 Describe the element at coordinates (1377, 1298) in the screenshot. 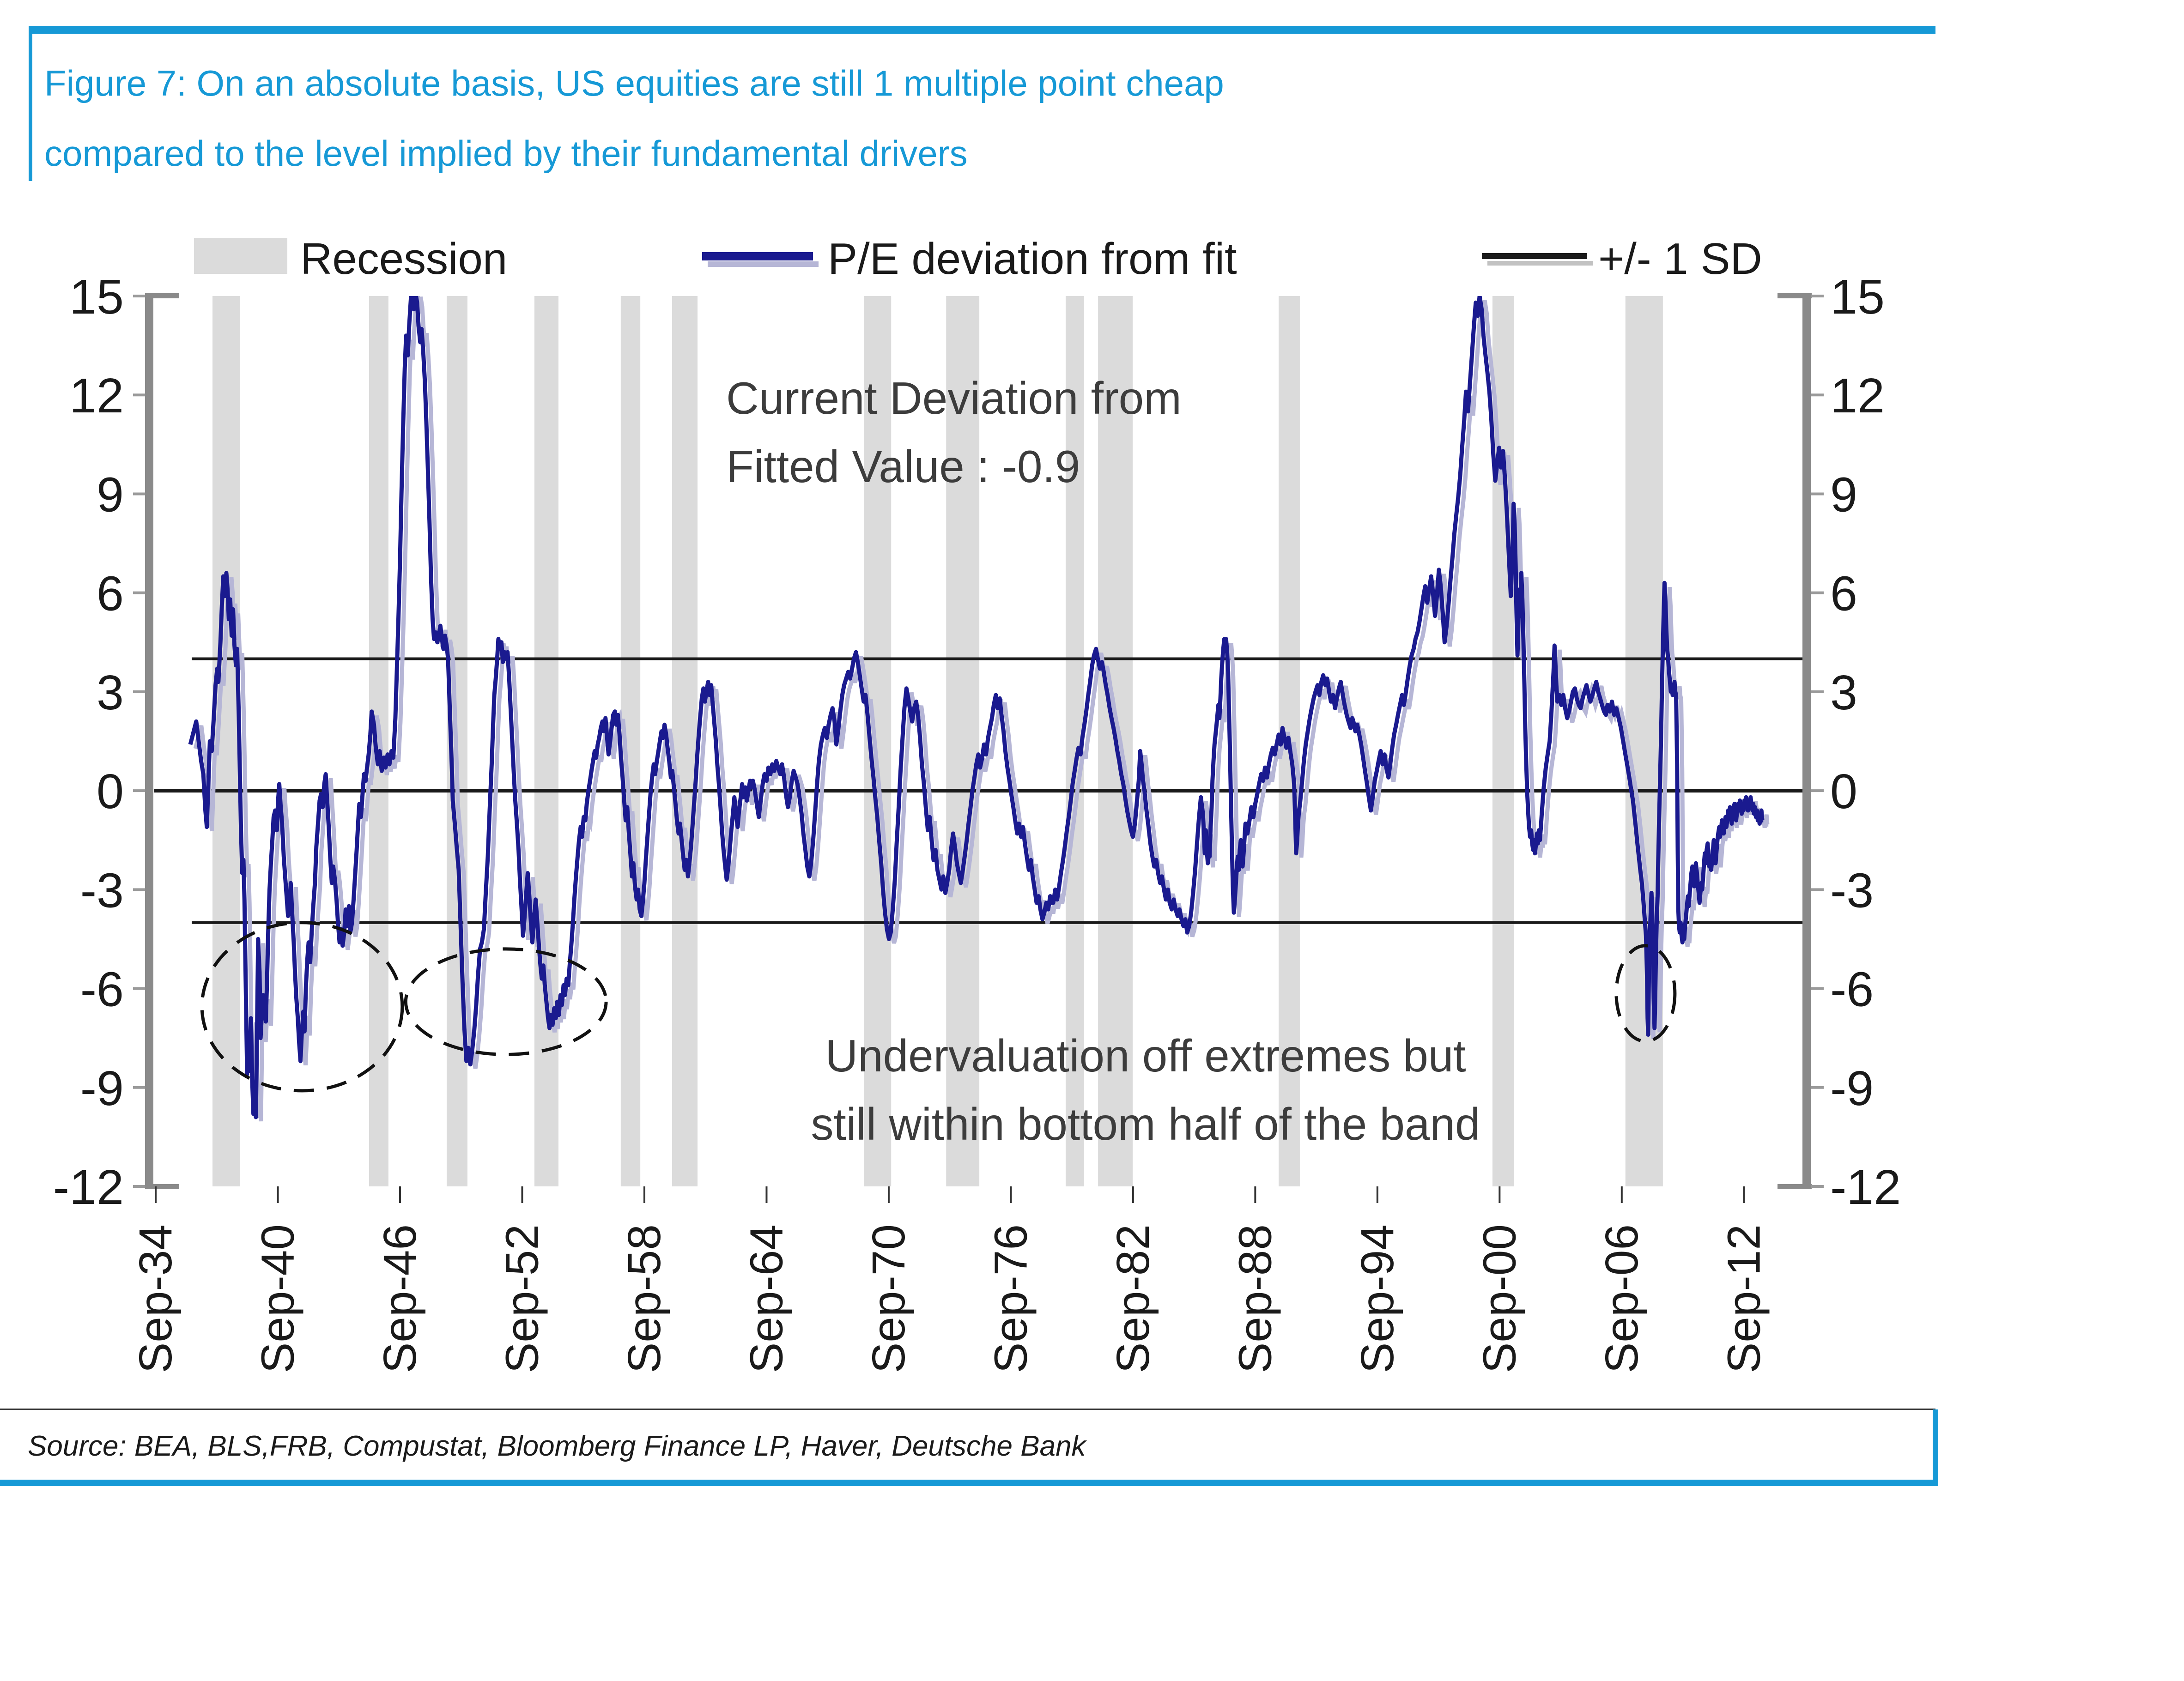

I see `x-tick-label: Sep-94` at that location.